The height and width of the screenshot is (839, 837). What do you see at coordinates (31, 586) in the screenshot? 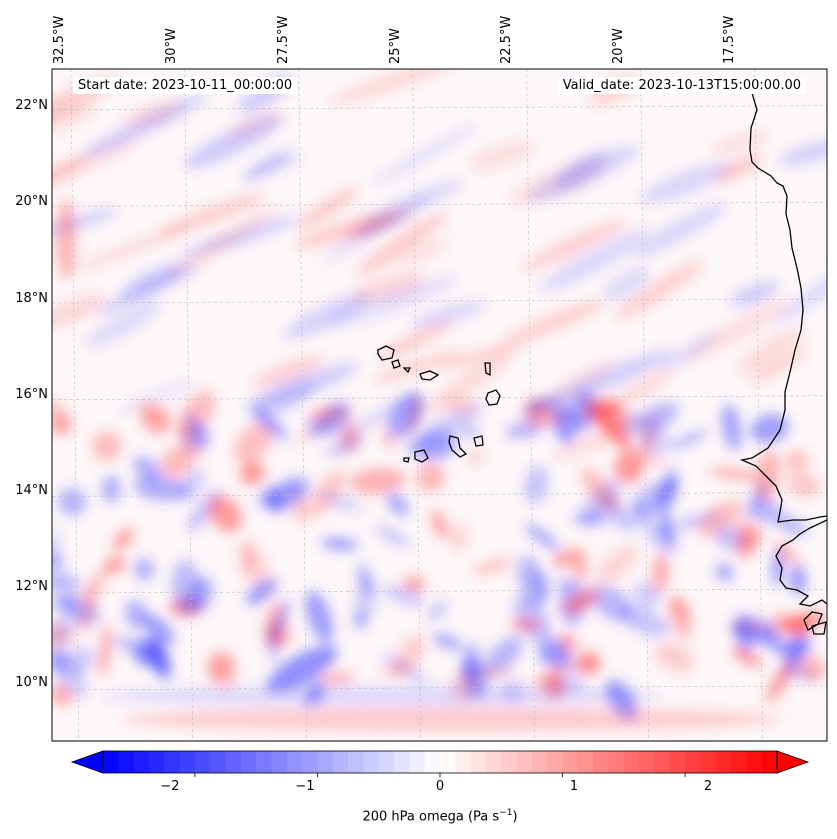
I see `lat-label-12n: 12°N` at bounding box center [31, 586].